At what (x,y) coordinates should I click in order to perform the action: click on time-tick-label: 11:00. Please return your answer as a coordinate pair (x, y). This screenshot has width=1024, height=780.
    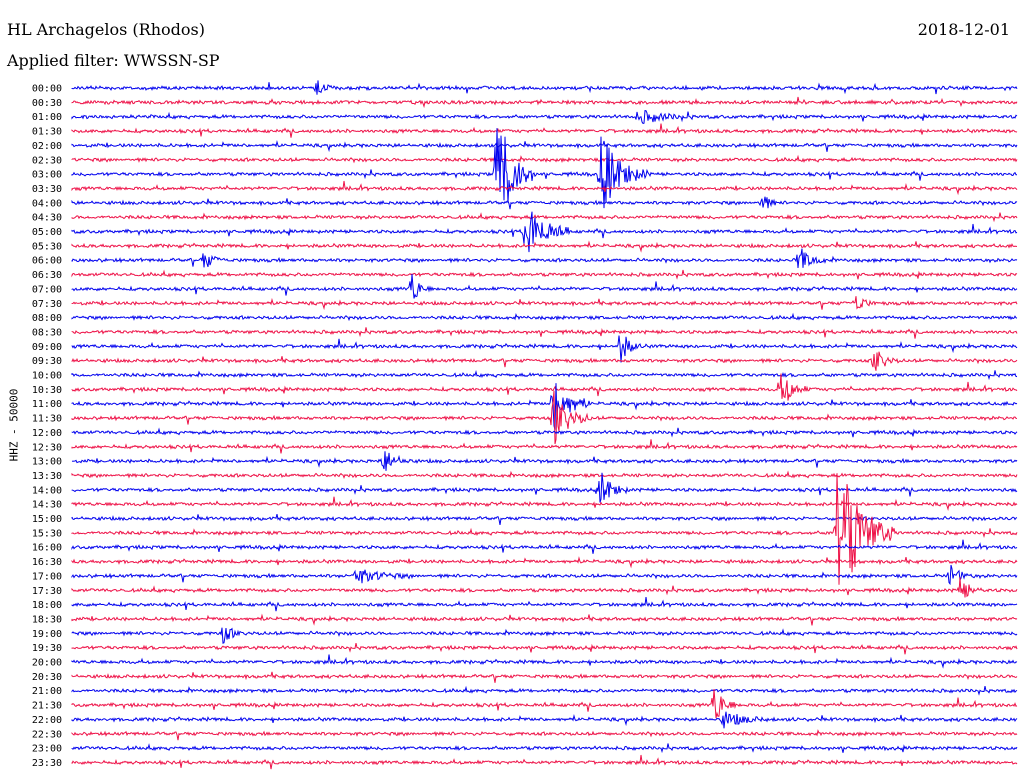
    Looking at the image, I should click on (47, 404).